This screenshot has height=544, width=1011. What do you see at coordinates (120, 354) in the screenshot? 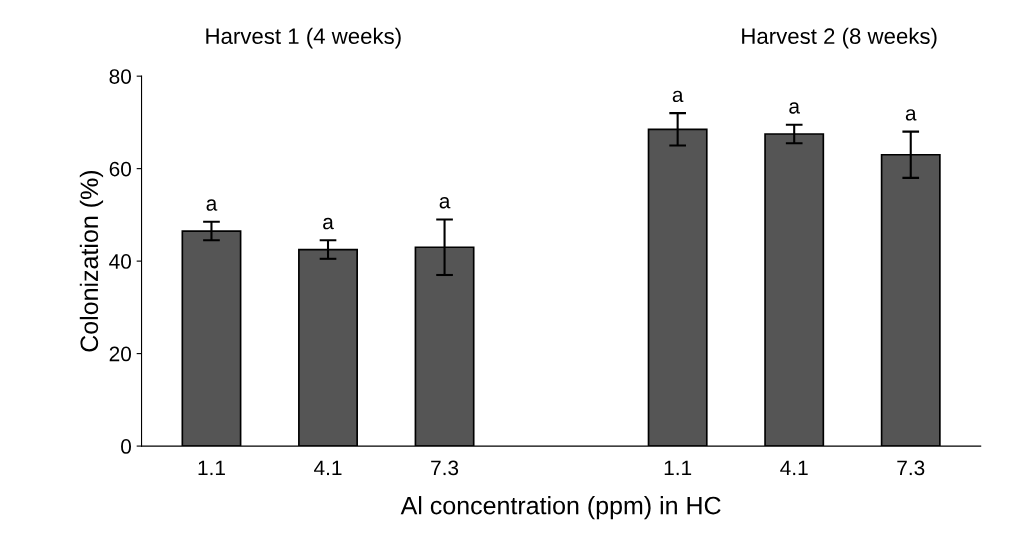
I see `y-tick-label: 20` at bounding box center [120, 354].